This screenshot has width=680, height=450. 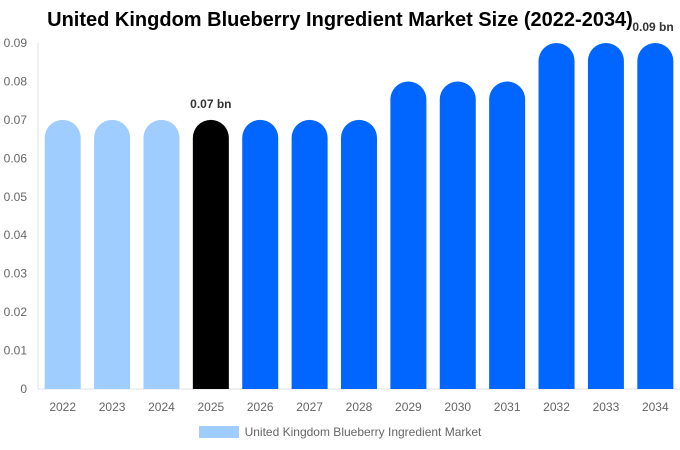 I want to click on bar-2033, so click(x=605, y=216).